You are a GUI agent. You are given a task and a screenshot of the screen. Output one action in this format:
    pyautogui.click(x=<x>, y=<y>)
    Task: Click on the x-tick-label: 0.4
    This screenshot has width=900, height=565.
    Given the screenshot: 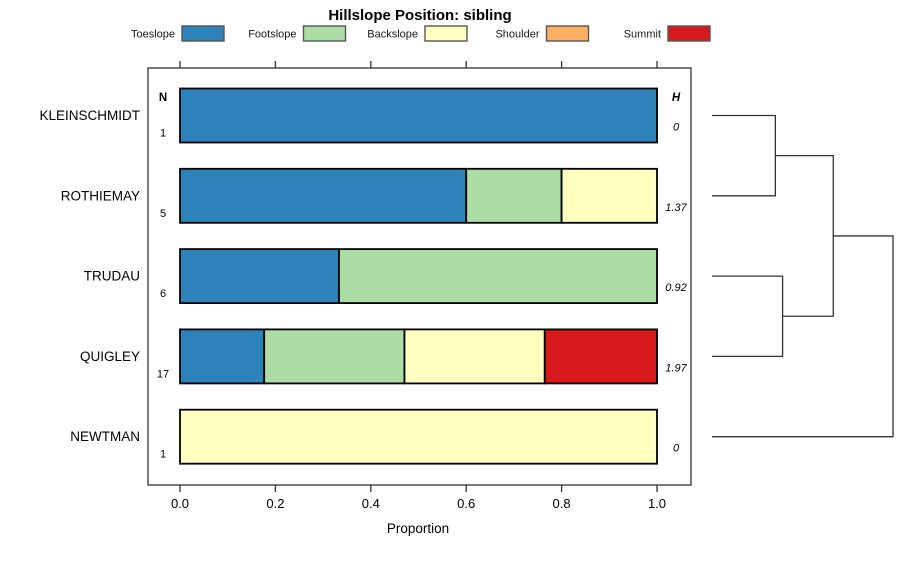 What is the action you would take?
    pyautogui.click(x=371, y=503)
    